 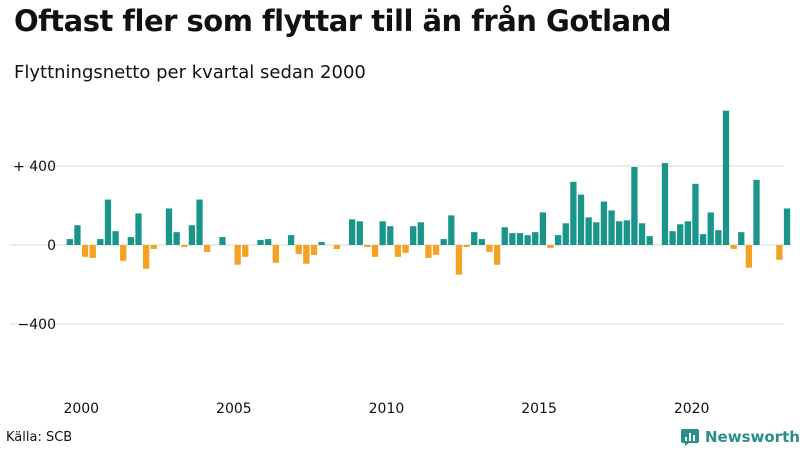 I want to click on y-tick-label: 0, so click(x=51, y=246).